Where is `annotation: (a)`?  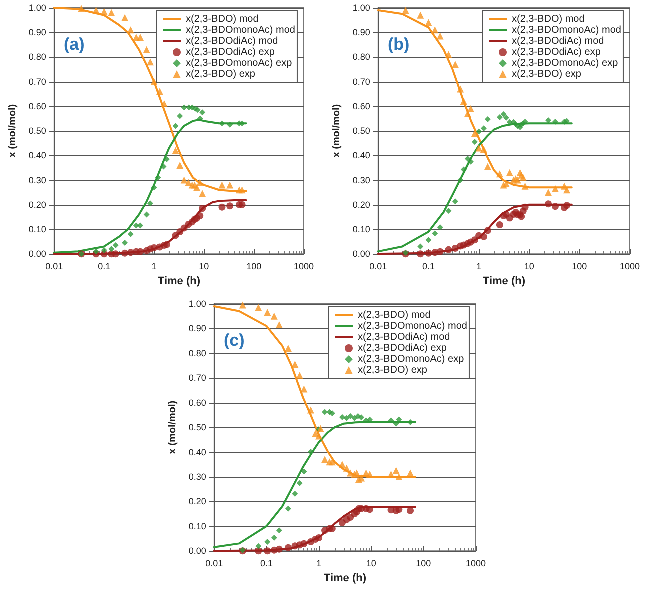 annotation: (a) is located at coordinates (74, 44).